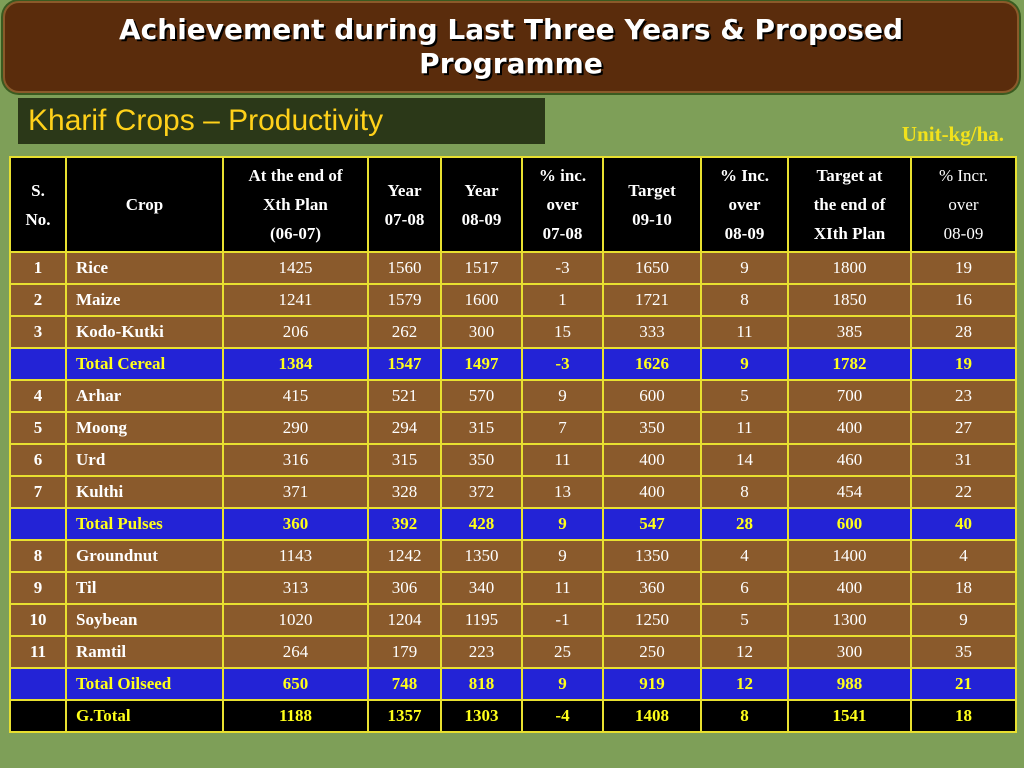 This screenshot has width=1024, height=768. Describe the element at coordinates (744, 204) in the screenshot. I see `header-inc-over-08-09: % Inc. over 08-09` at that location.